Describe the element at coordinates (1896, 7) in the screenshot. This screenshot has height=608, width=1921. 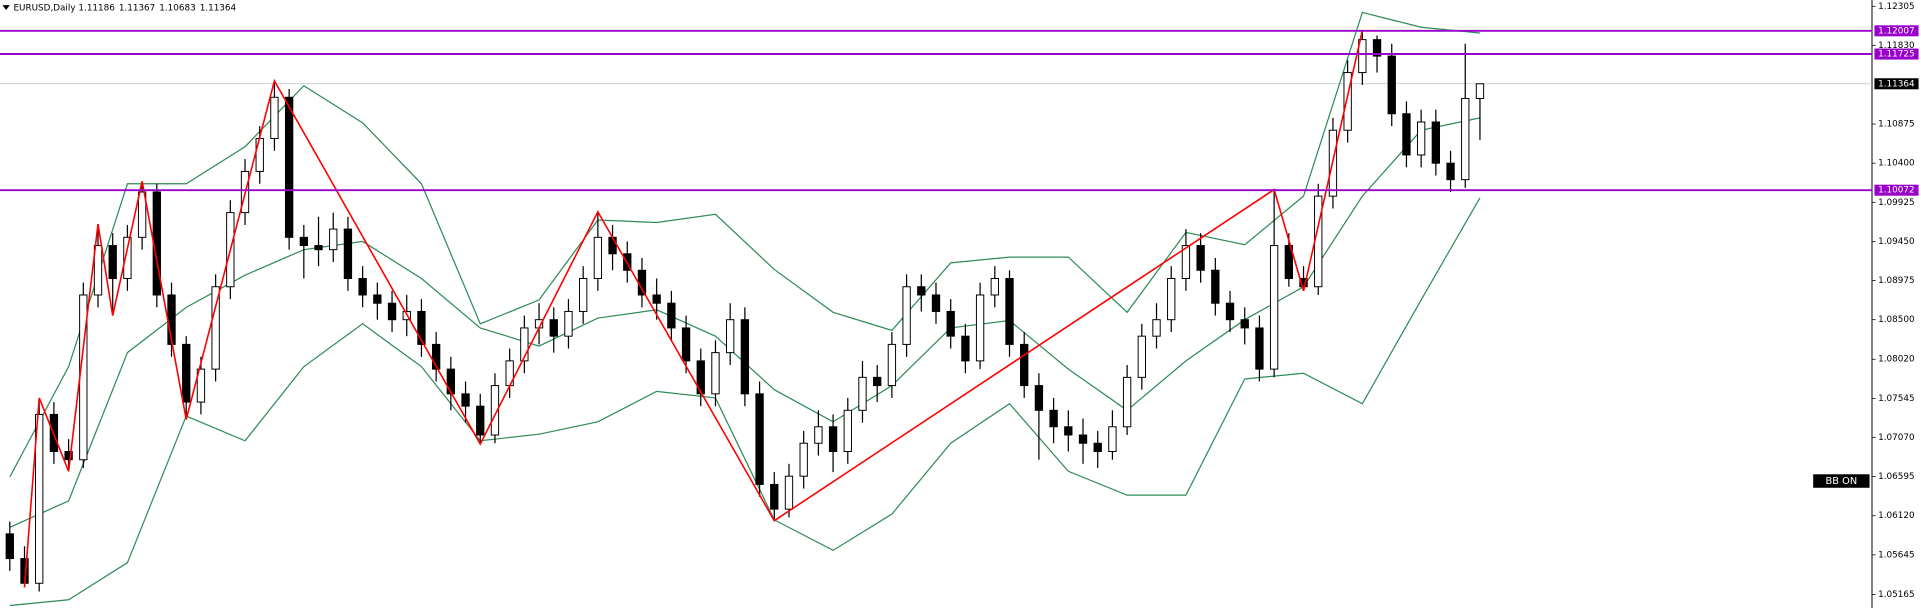
I see `y-tick-label: 1.12305` at that location.